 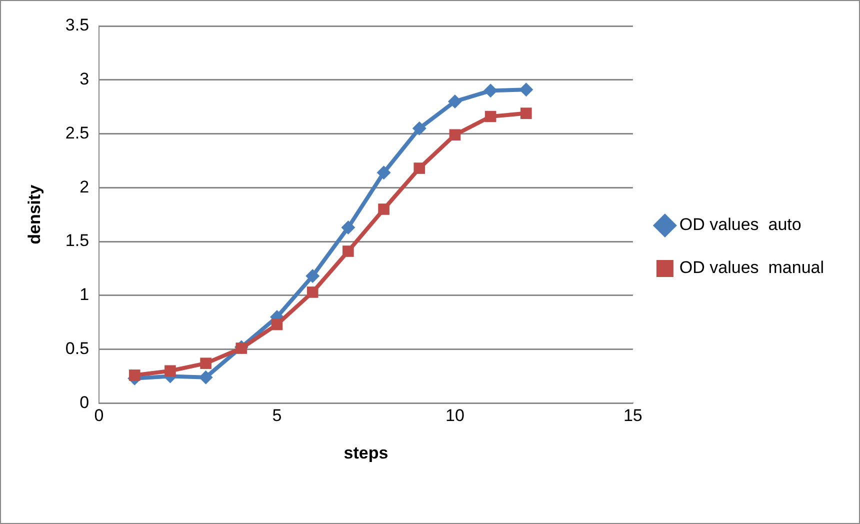 I want to click on y-tick-label: 0, so click(x=85, y=402).